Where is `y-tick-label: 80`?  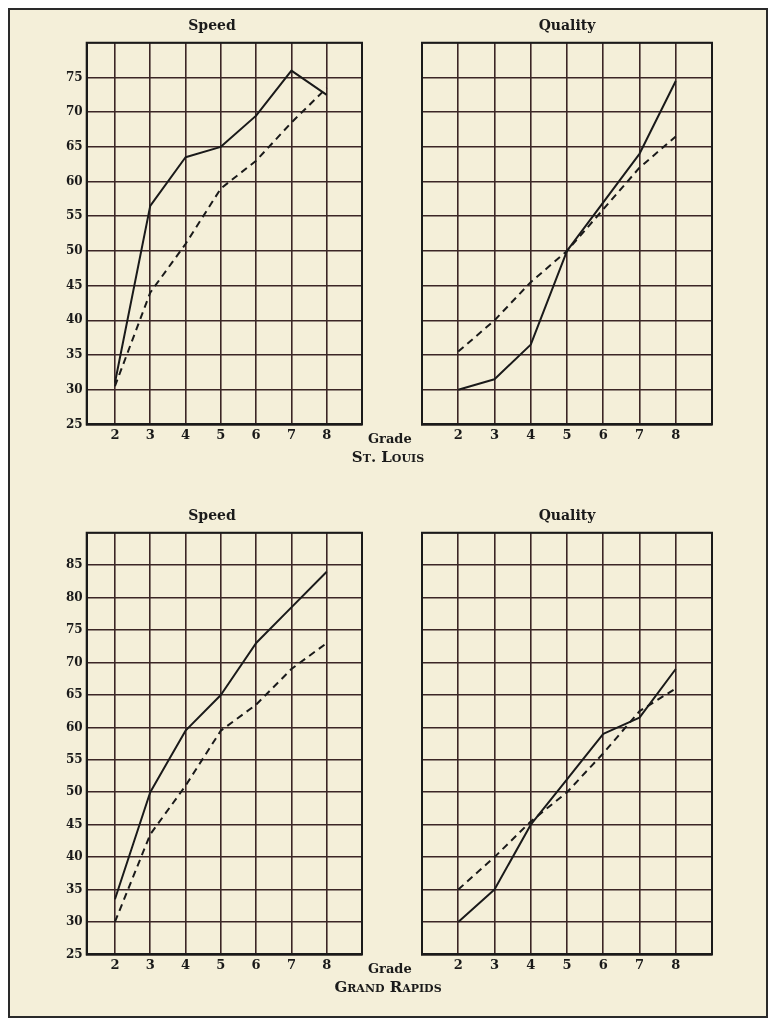 y-tick-label: 80 is located at coordinates (74, 596).